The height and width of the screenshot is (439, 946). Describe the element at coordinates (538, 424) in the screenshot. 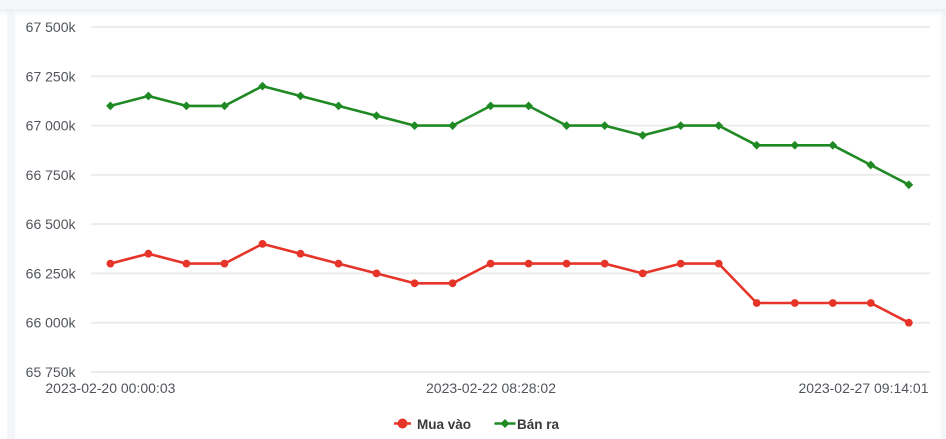

I see `svg-text: Bán ra` at that location.